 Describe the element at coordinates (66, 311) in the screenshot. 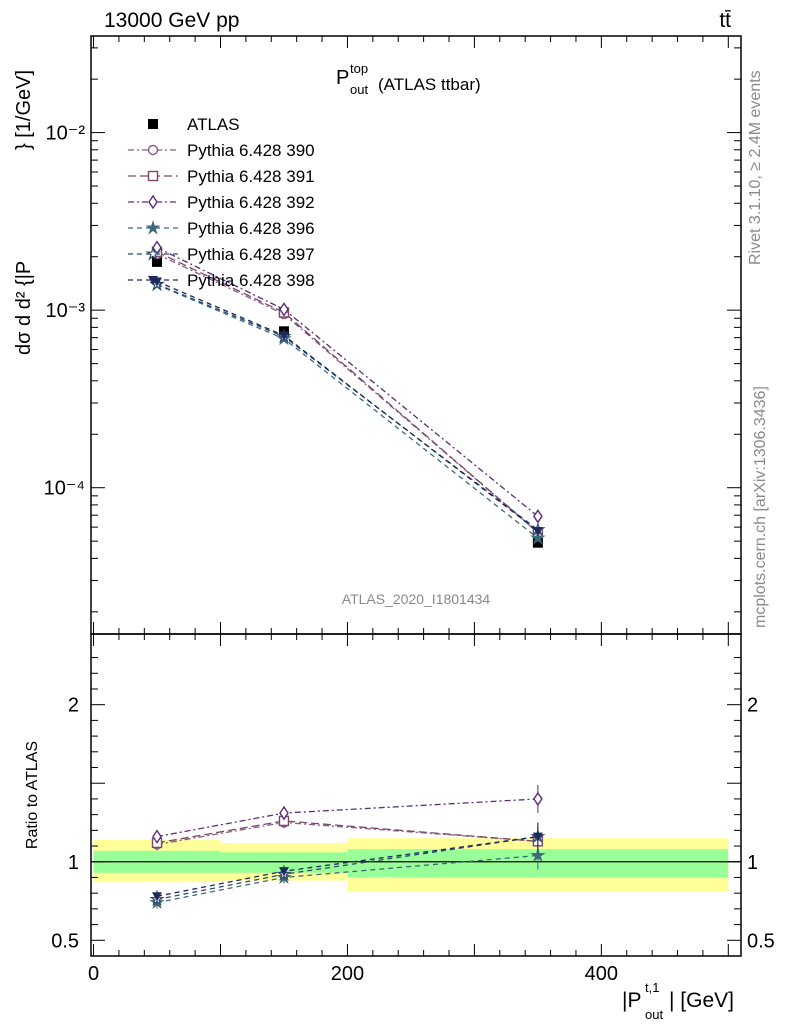

I see `main-ytick-label-1: 10⁻³` at that location.